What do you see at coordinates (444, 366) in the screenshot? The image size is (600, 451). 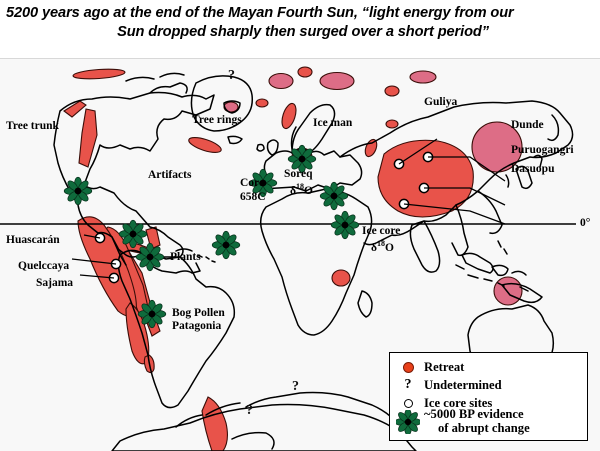 I see `legend-label-retreat: Retreat` at bounding box center [444, 366].